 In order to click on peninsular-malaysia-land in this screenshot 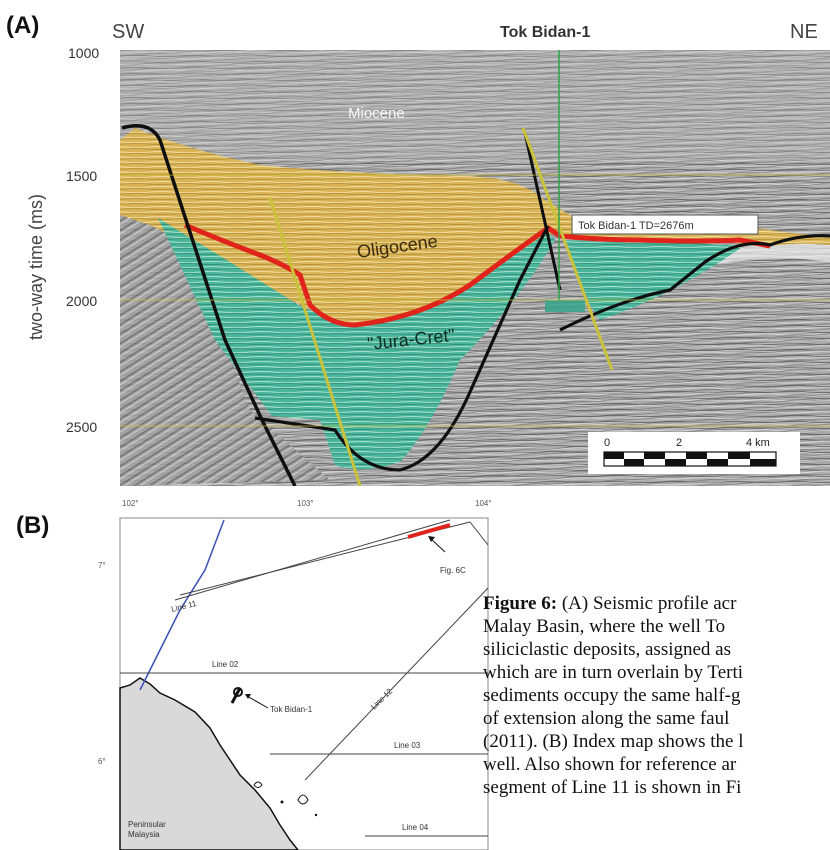, I will do `click(209, 763)`.